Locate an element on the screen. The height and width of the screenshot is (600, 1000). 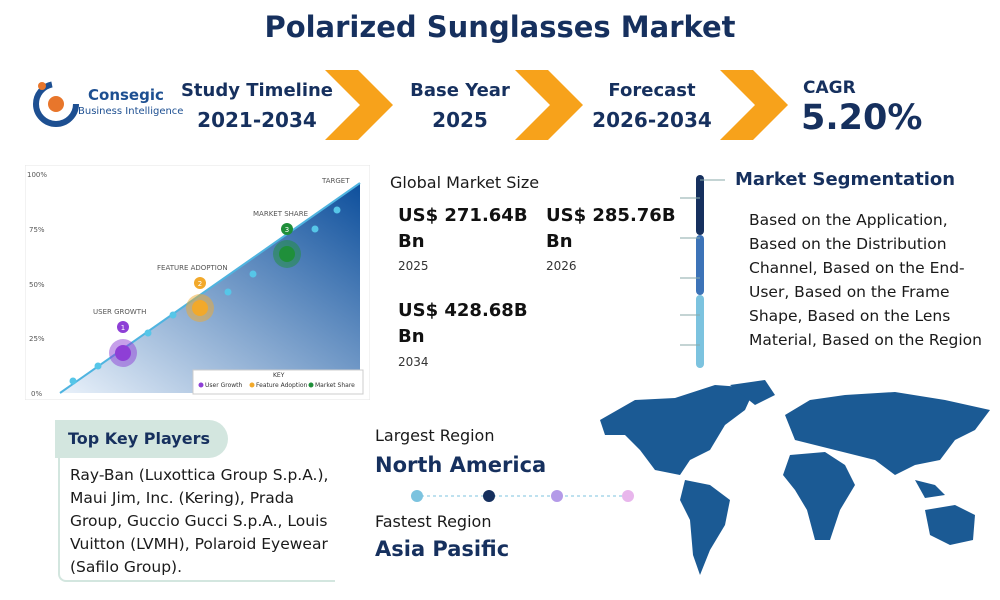
logo-tagline: Business Intelligence is located at coordinates (131, 111).